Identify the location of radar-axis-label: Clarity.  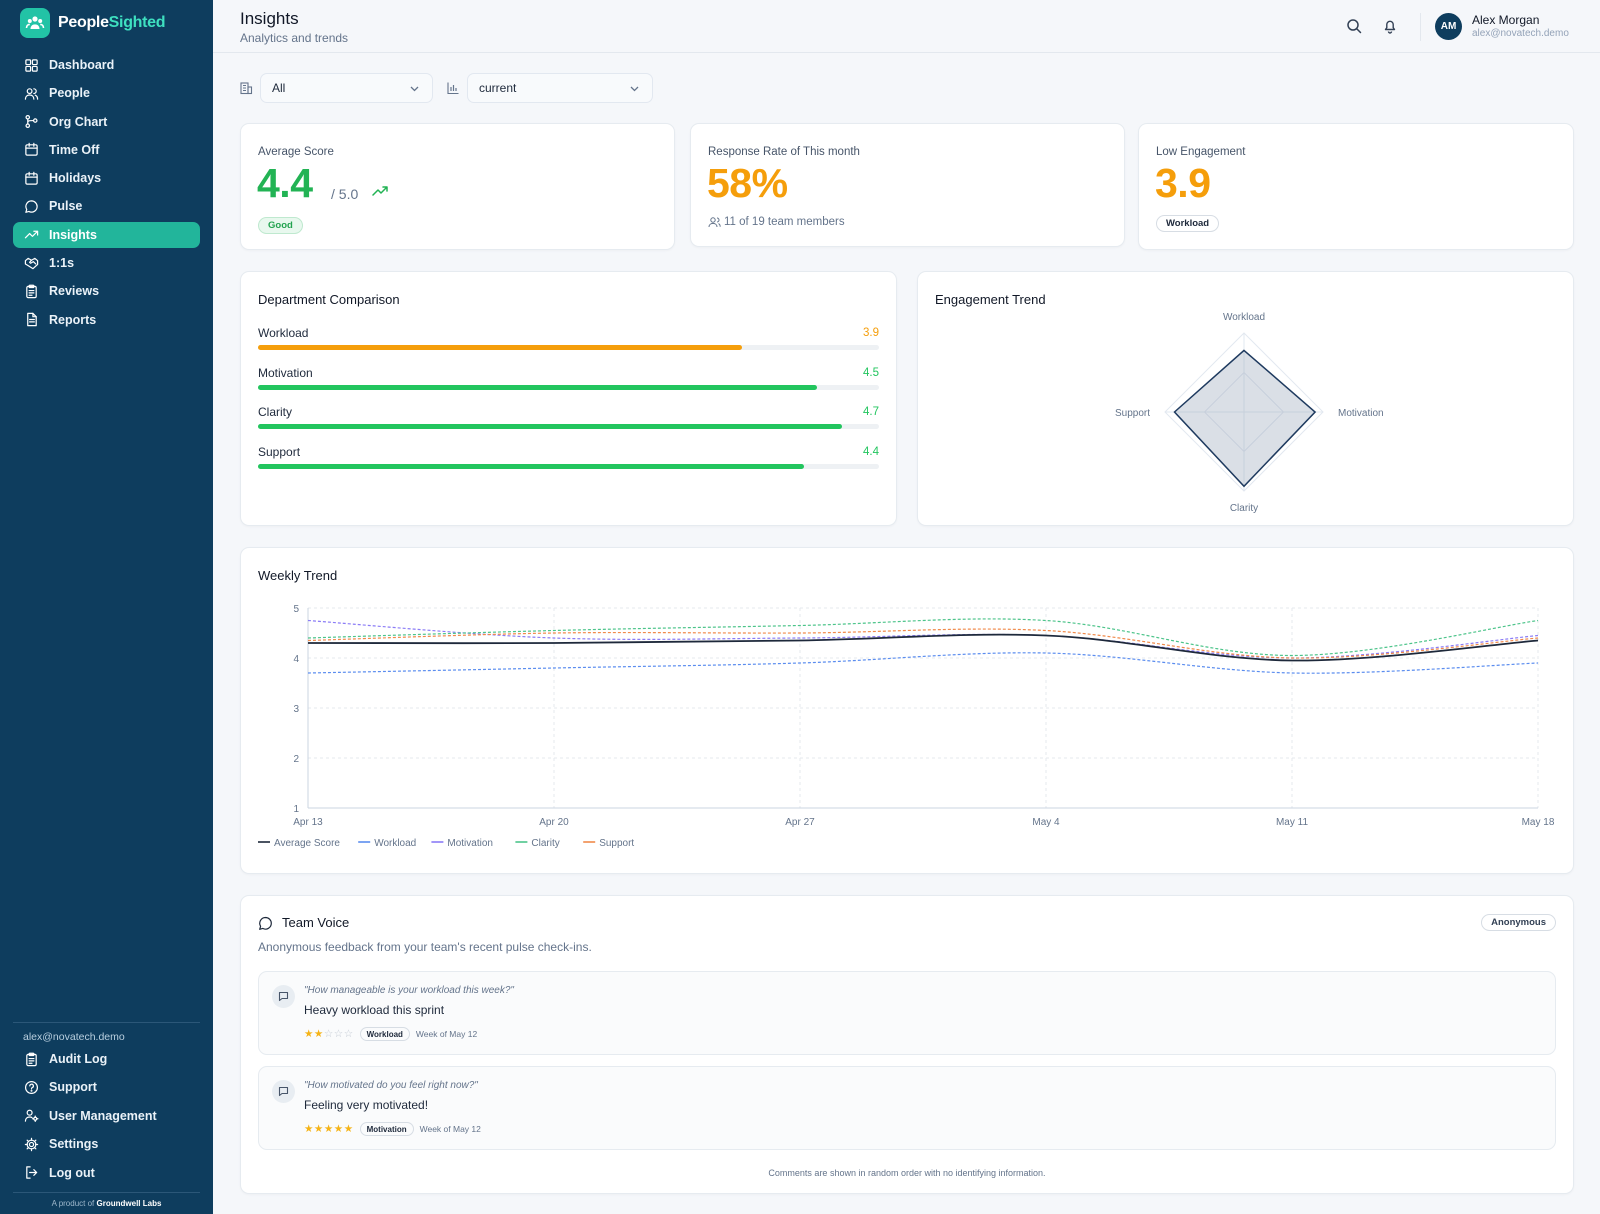
(1244, 508).